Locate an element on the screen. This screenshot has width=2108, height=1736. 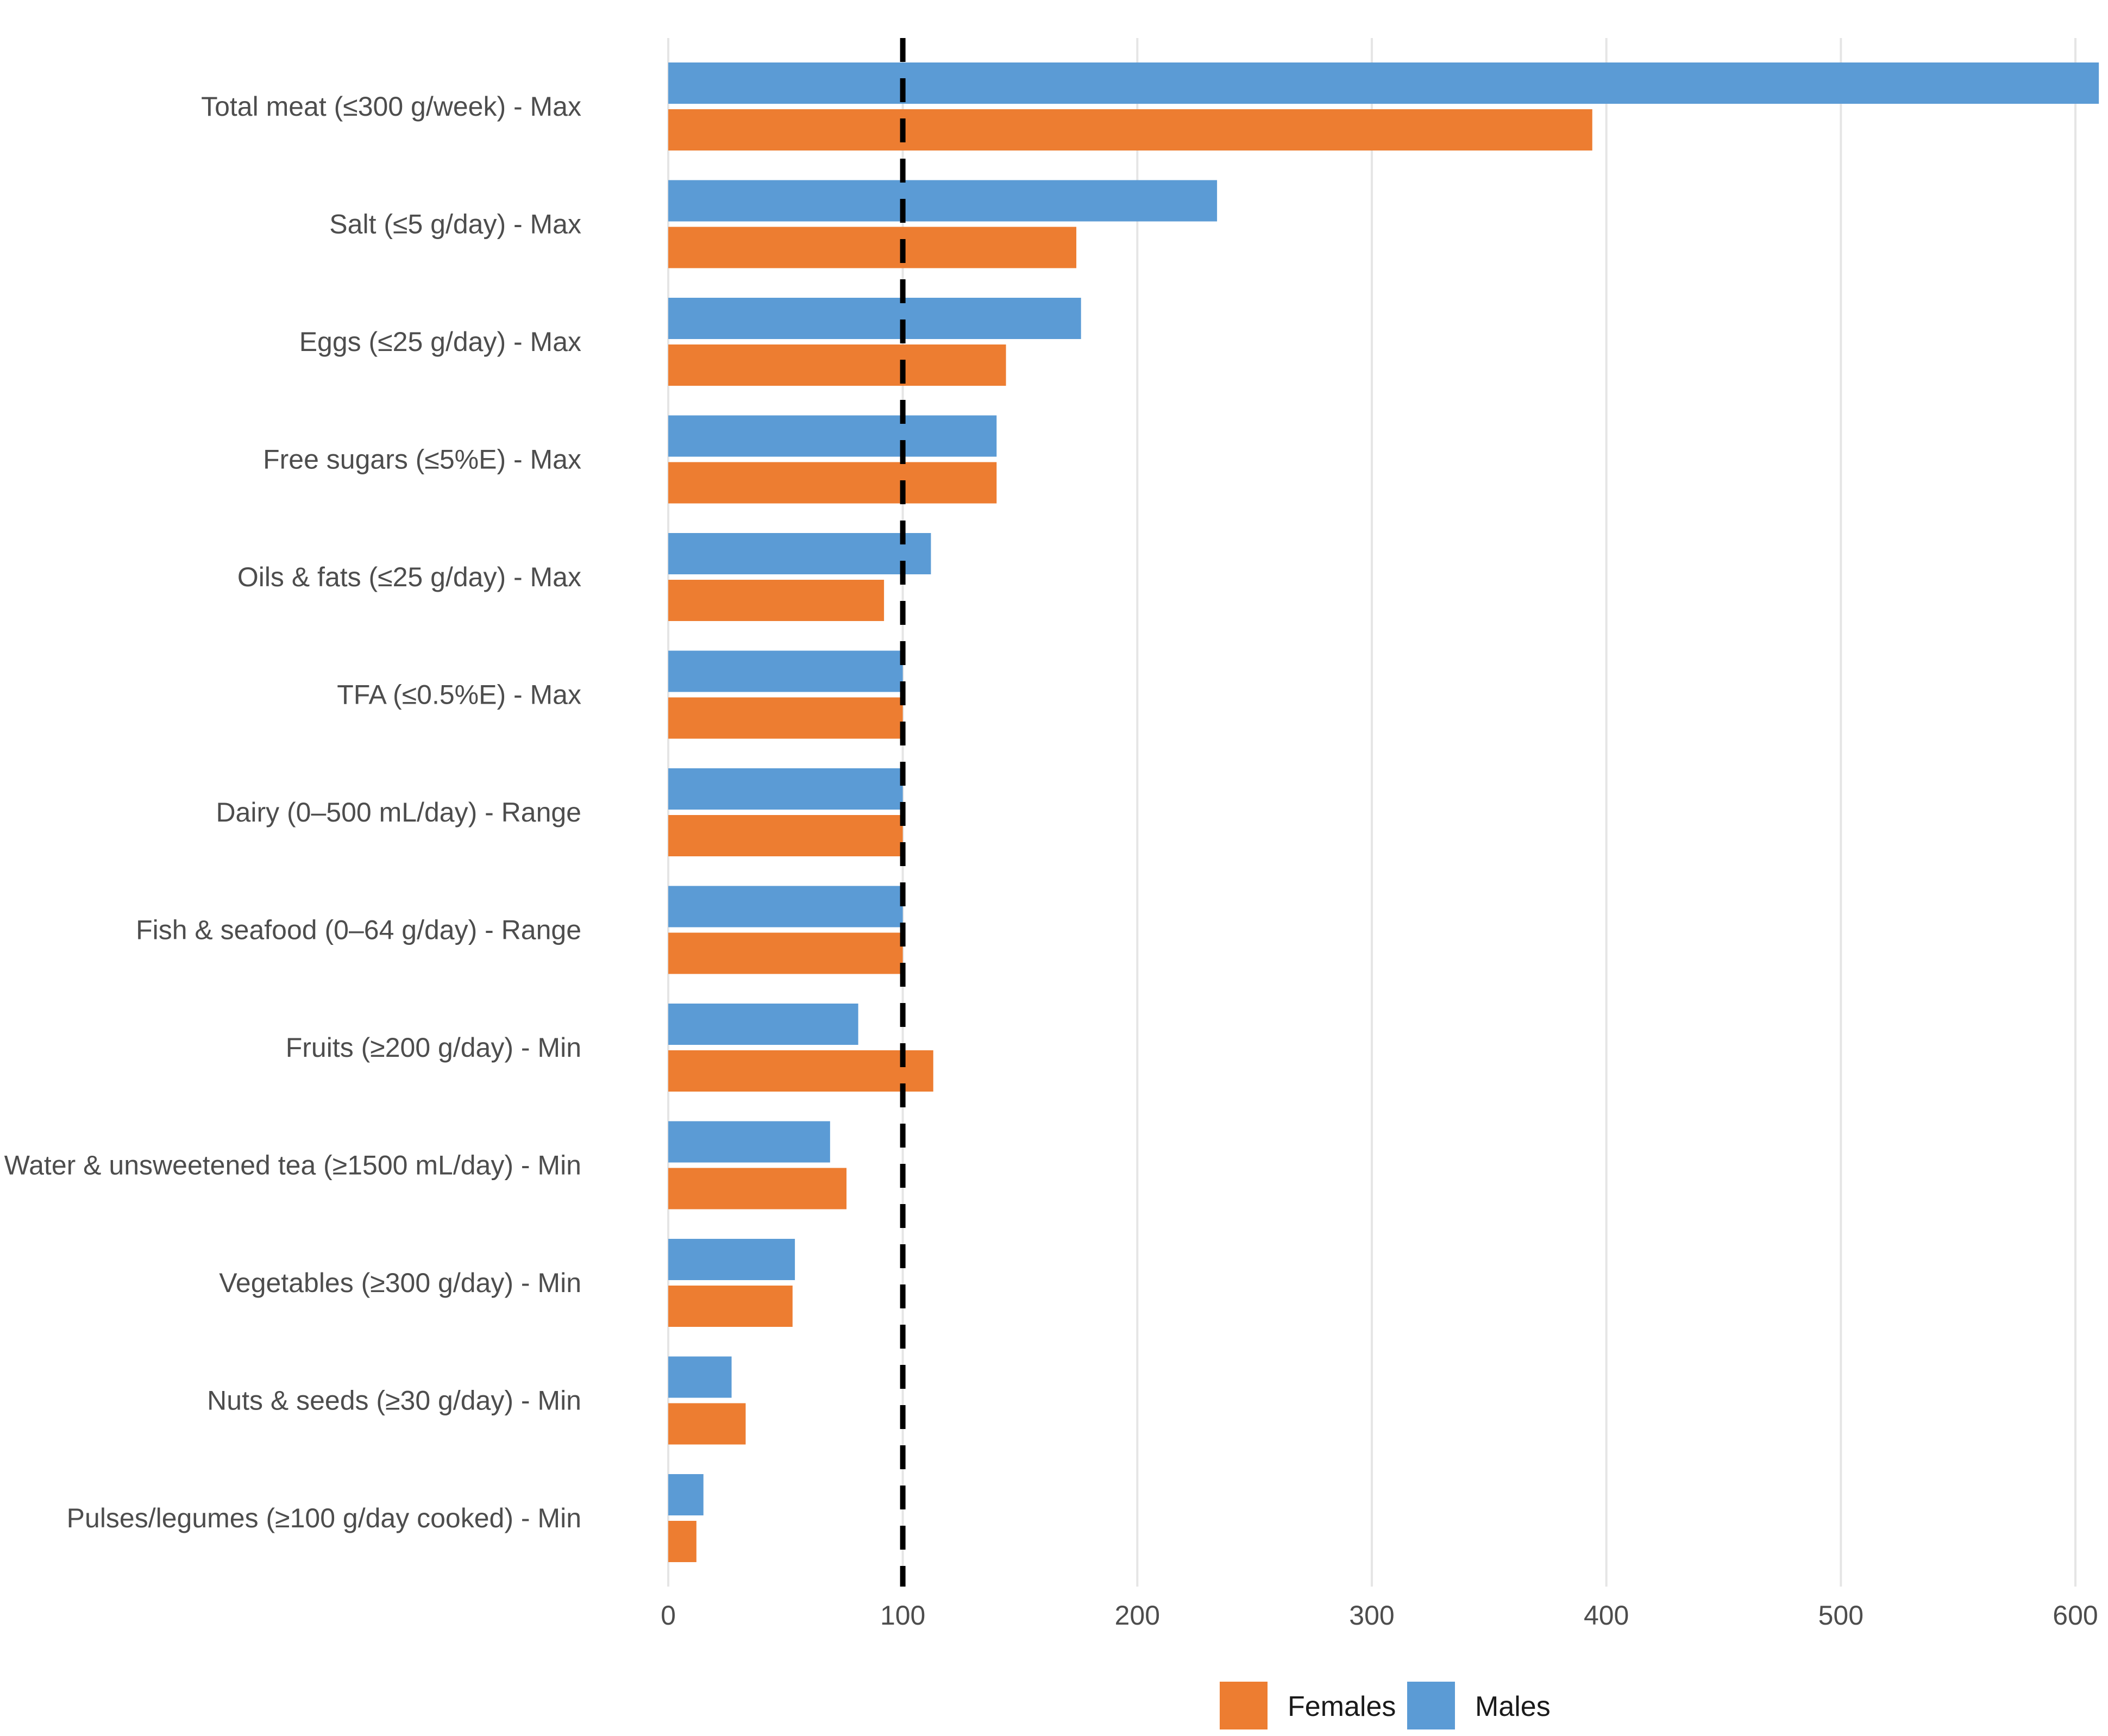
category-label-pulses-legumes: Pulses/legumes (≥100 g/day cooked) - Min is located at coordinates (324, 1518).